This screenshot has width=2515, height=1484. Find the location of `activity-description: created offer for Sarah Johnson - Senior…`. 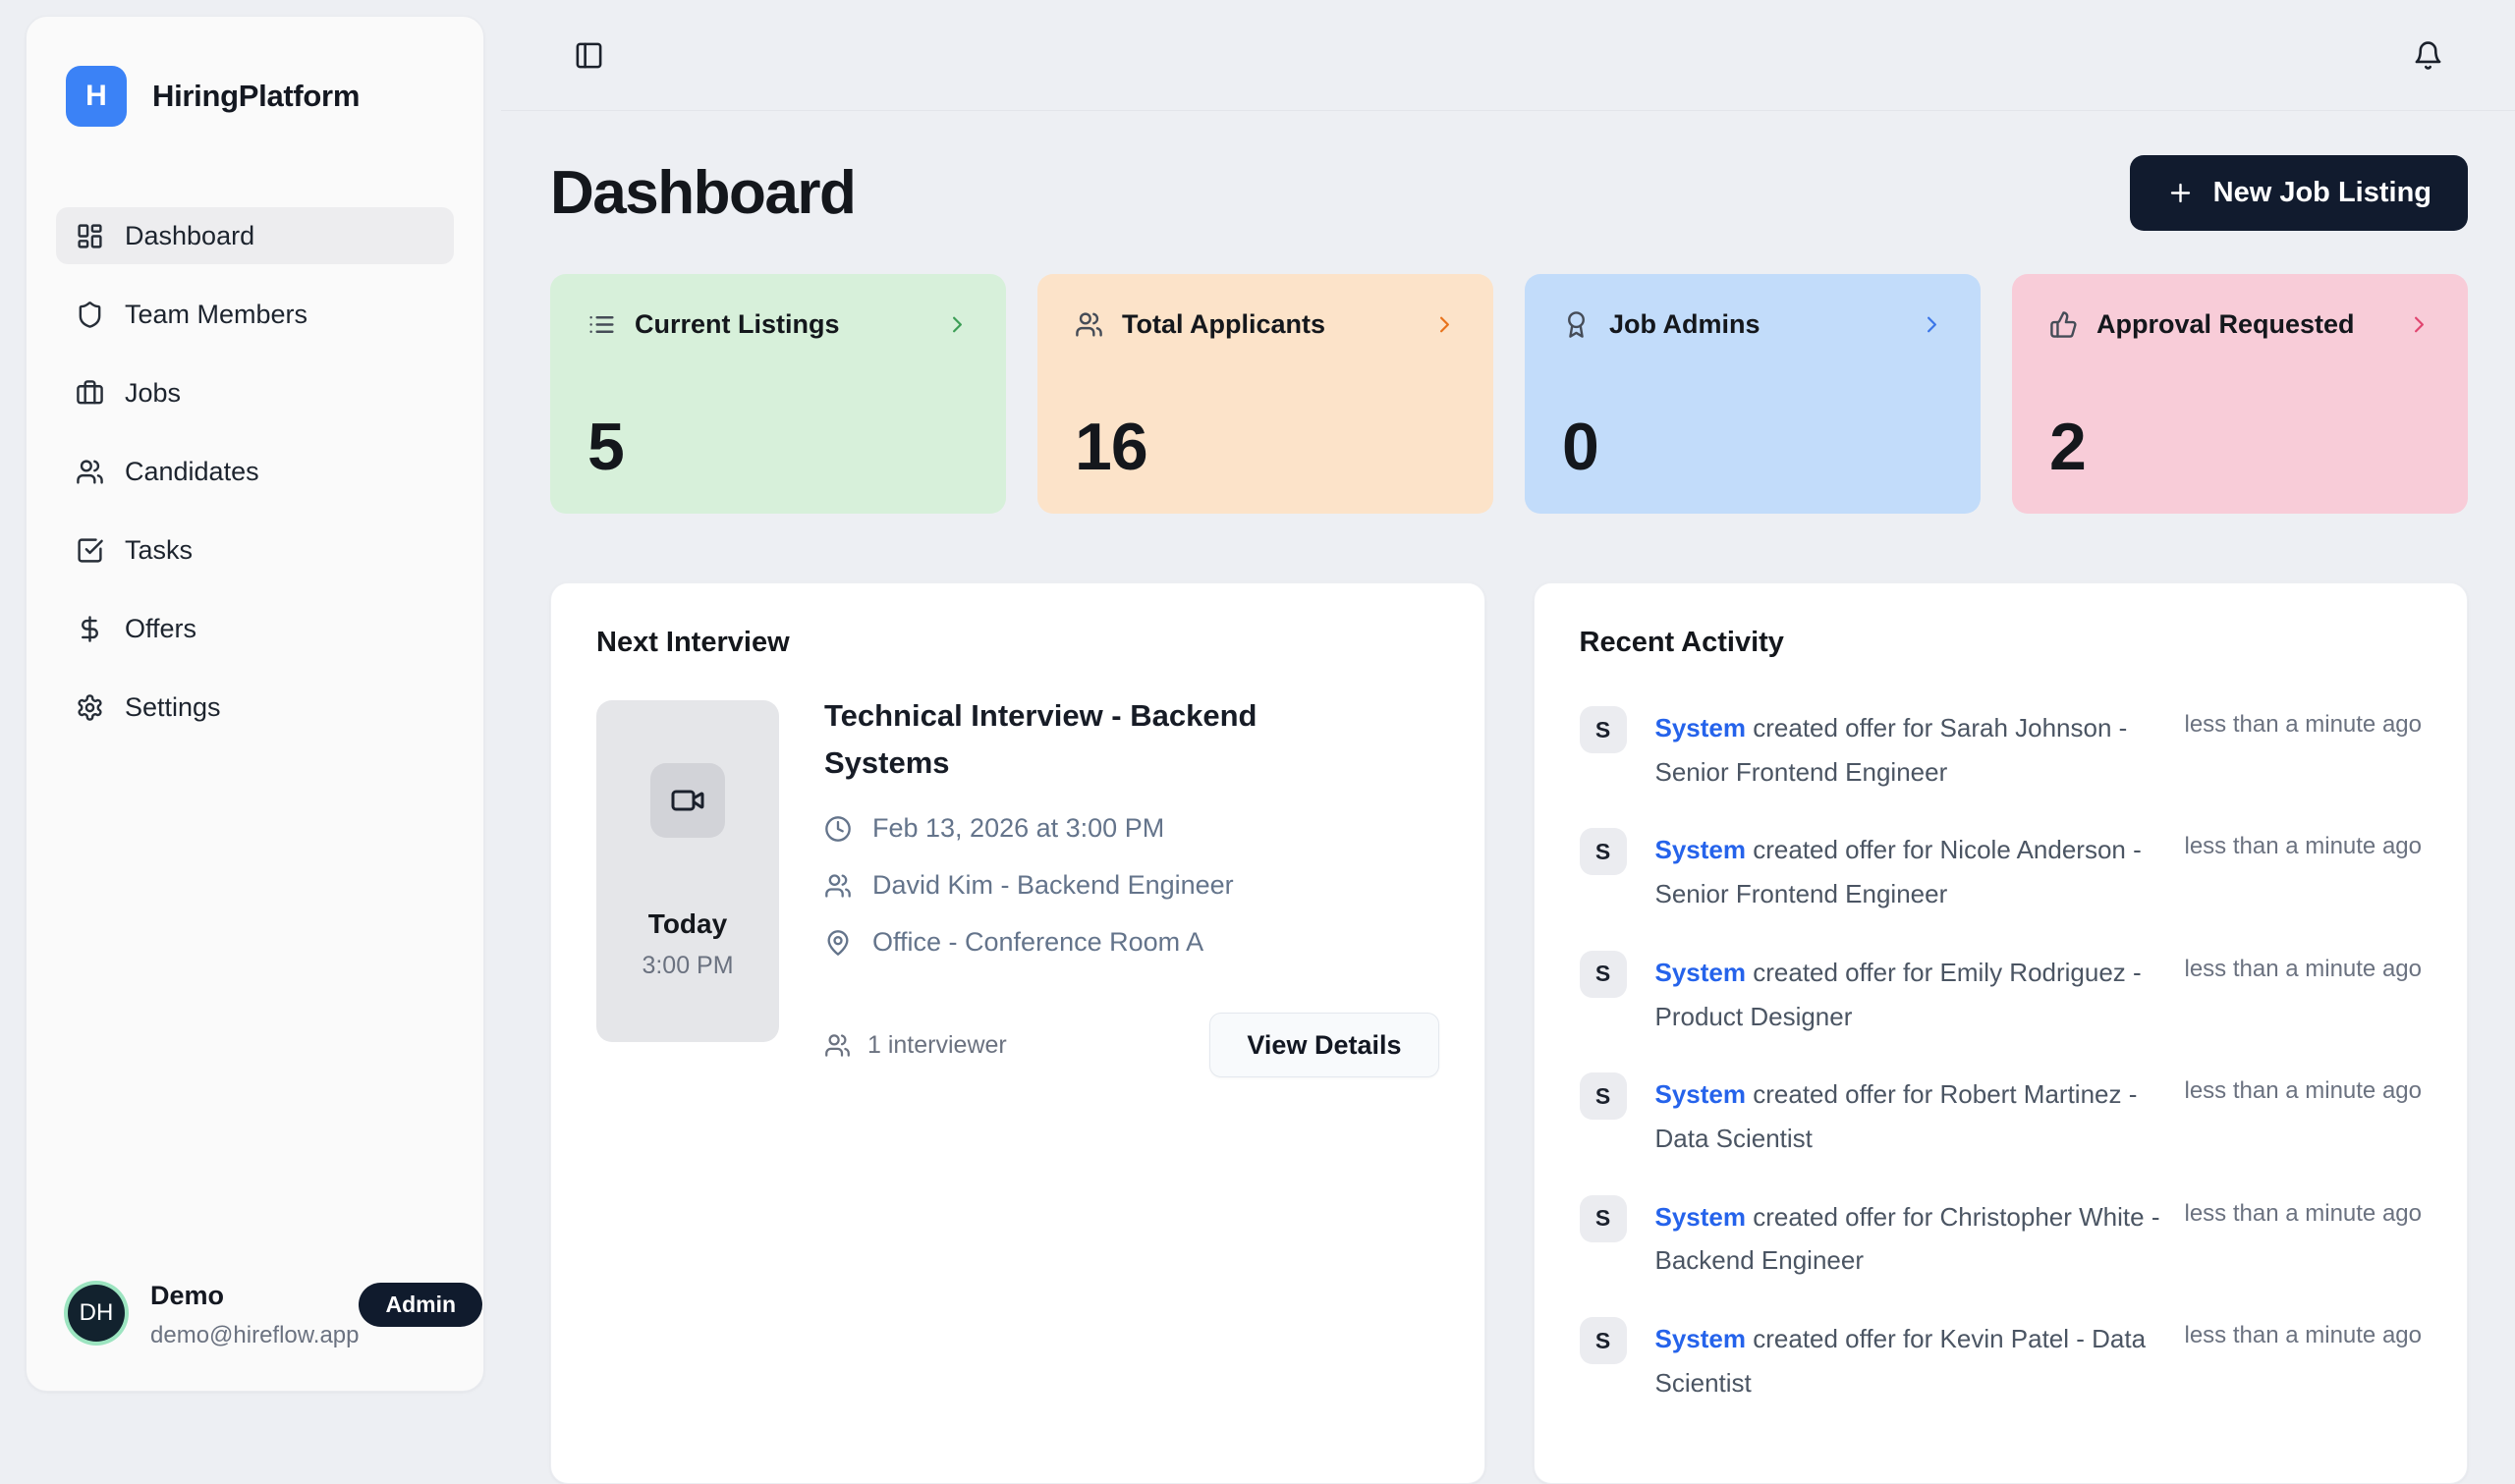

activity-description: created offer for Sarah Johnson - Senior… is located at coordinates (1891, 750).